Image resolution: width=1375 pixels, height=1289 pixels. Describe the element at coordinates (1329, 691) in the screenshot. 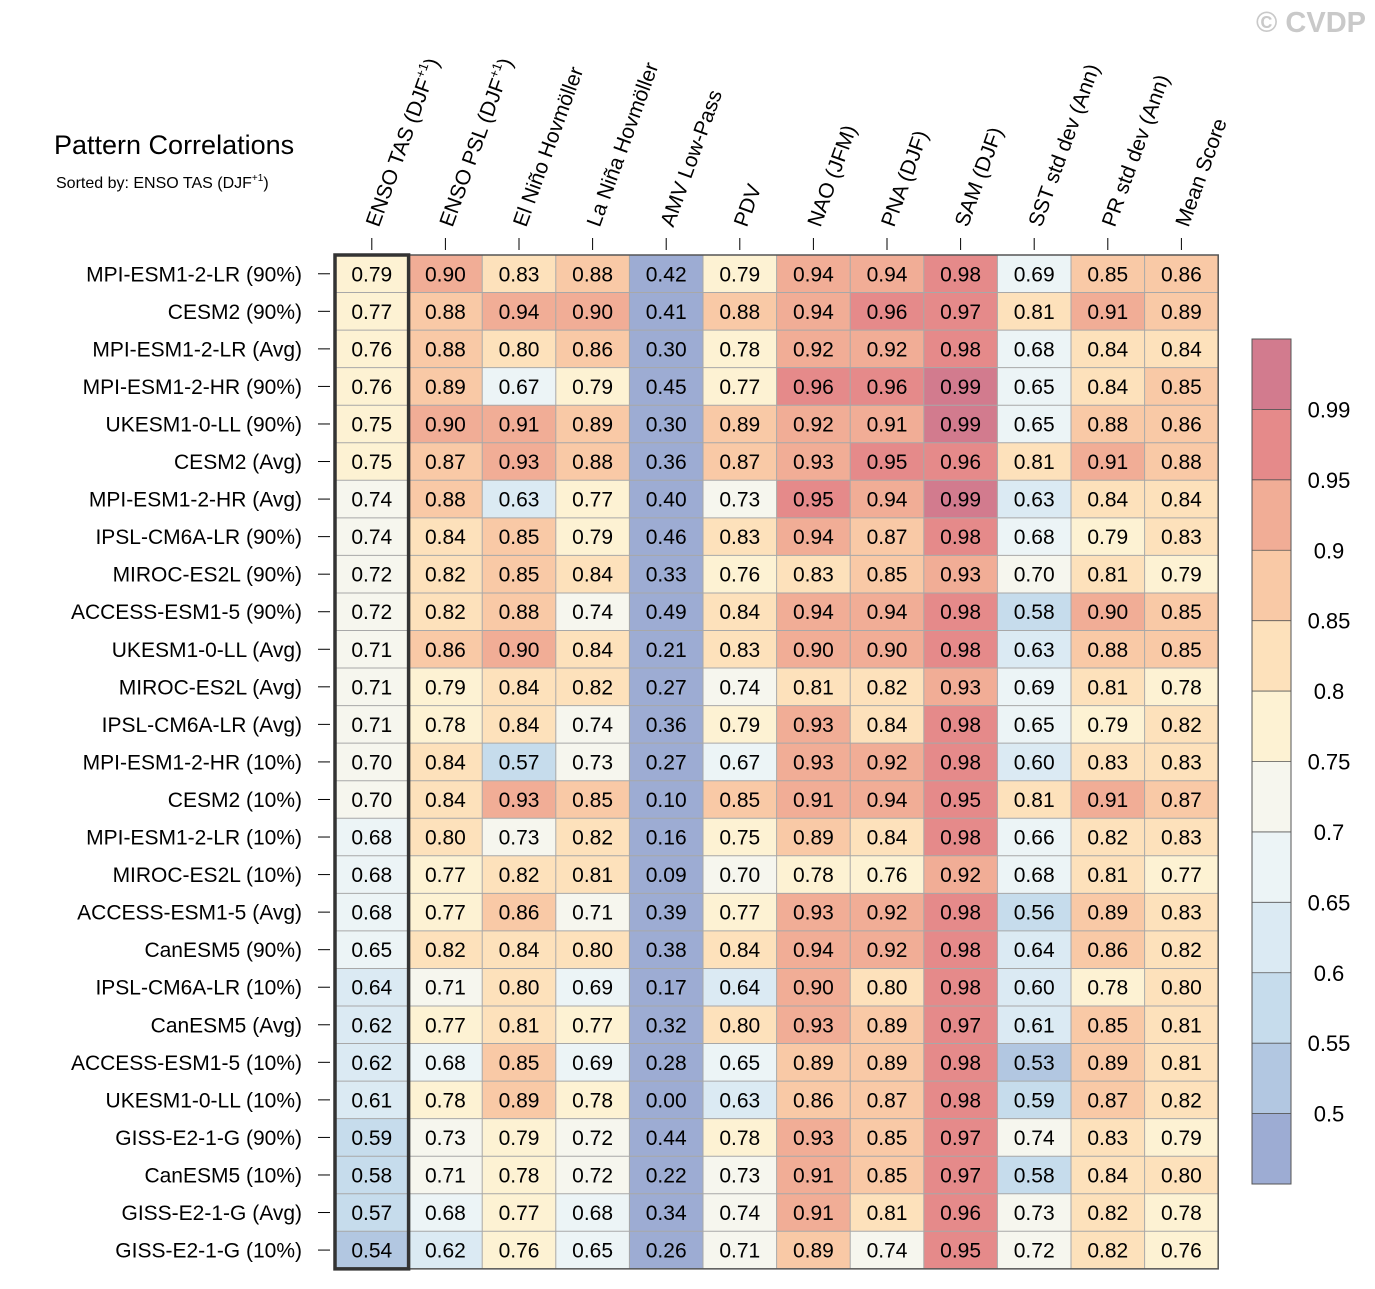

I see `colorbar-tick-label: 0.8` at that location.